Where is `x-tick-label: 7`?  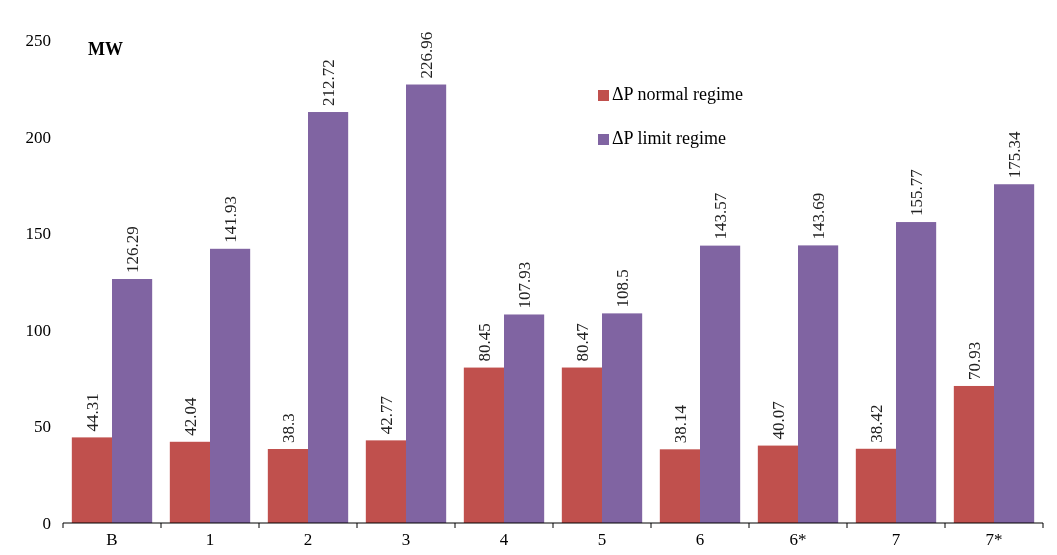 x-tick-label: 7 is located at coordinates (896, 539).